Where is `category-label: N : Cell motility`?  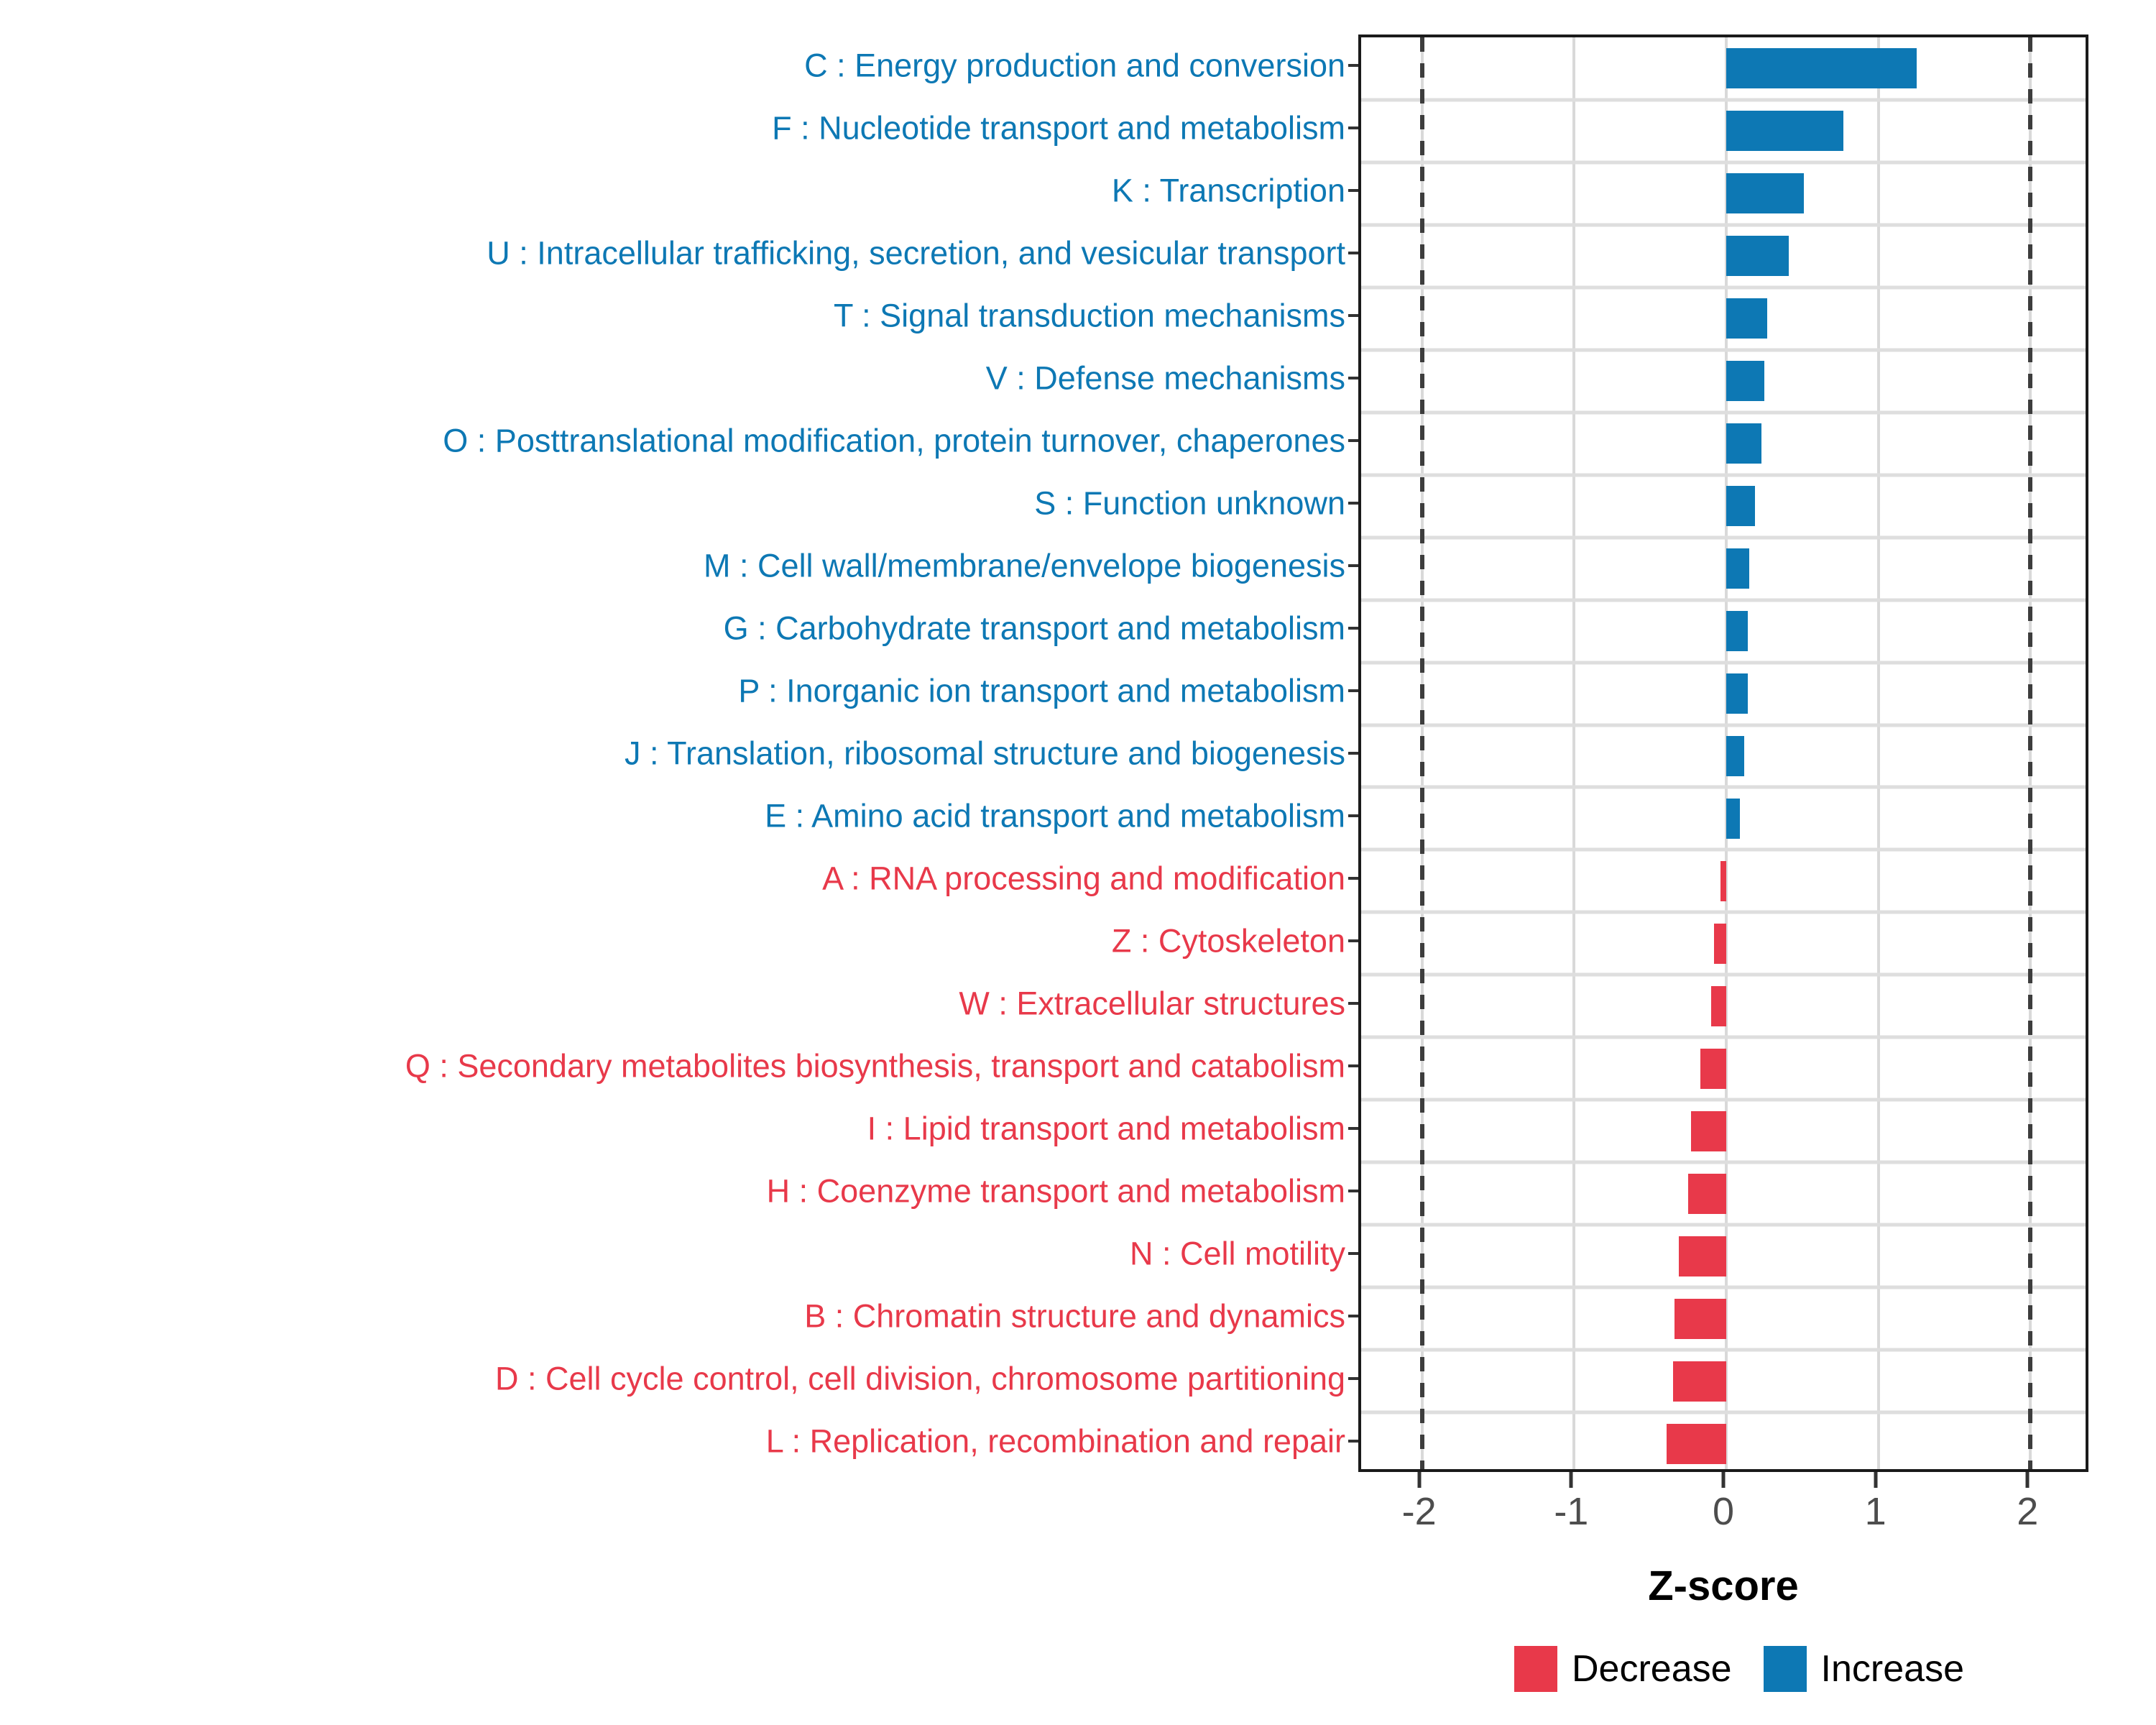
category-label: N : Cell motility is located at coordinates (1237, 1253).